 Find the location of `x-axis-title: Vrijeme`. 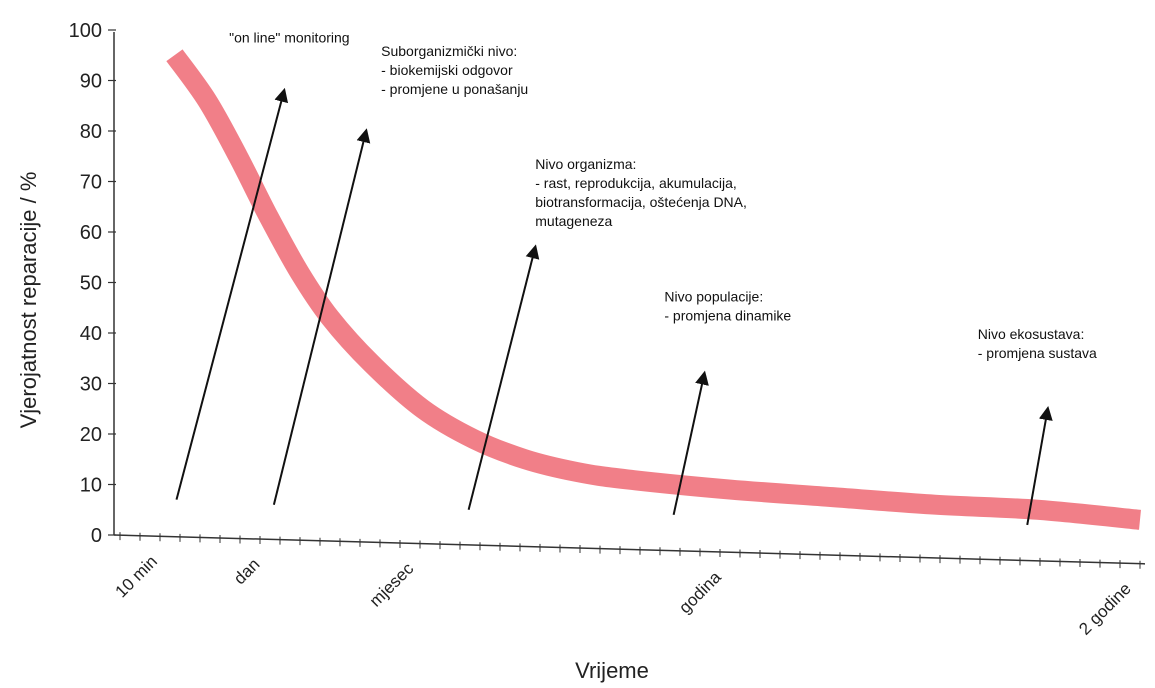

x-axis-title: Vrijeme is located at coordinates (612, 670).